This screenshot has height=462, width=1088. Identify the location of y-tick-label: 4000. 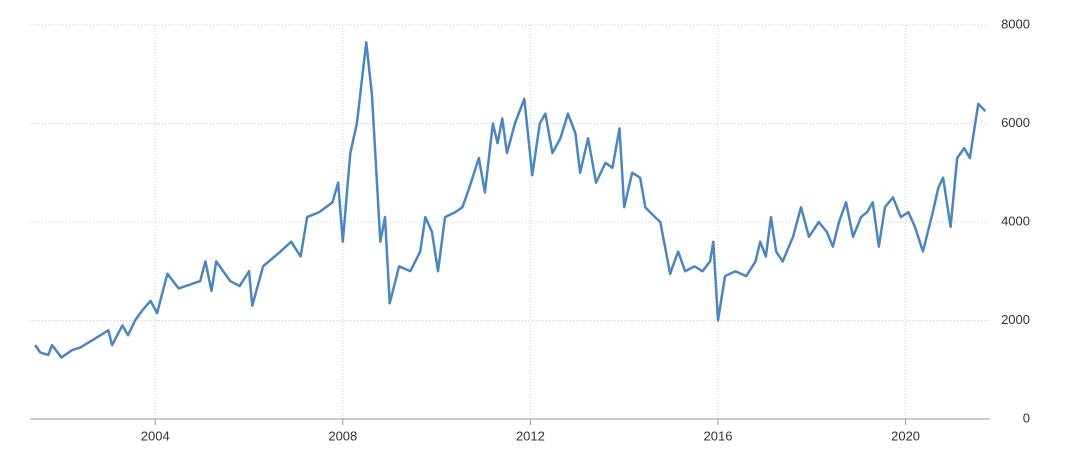
(1015, 220).